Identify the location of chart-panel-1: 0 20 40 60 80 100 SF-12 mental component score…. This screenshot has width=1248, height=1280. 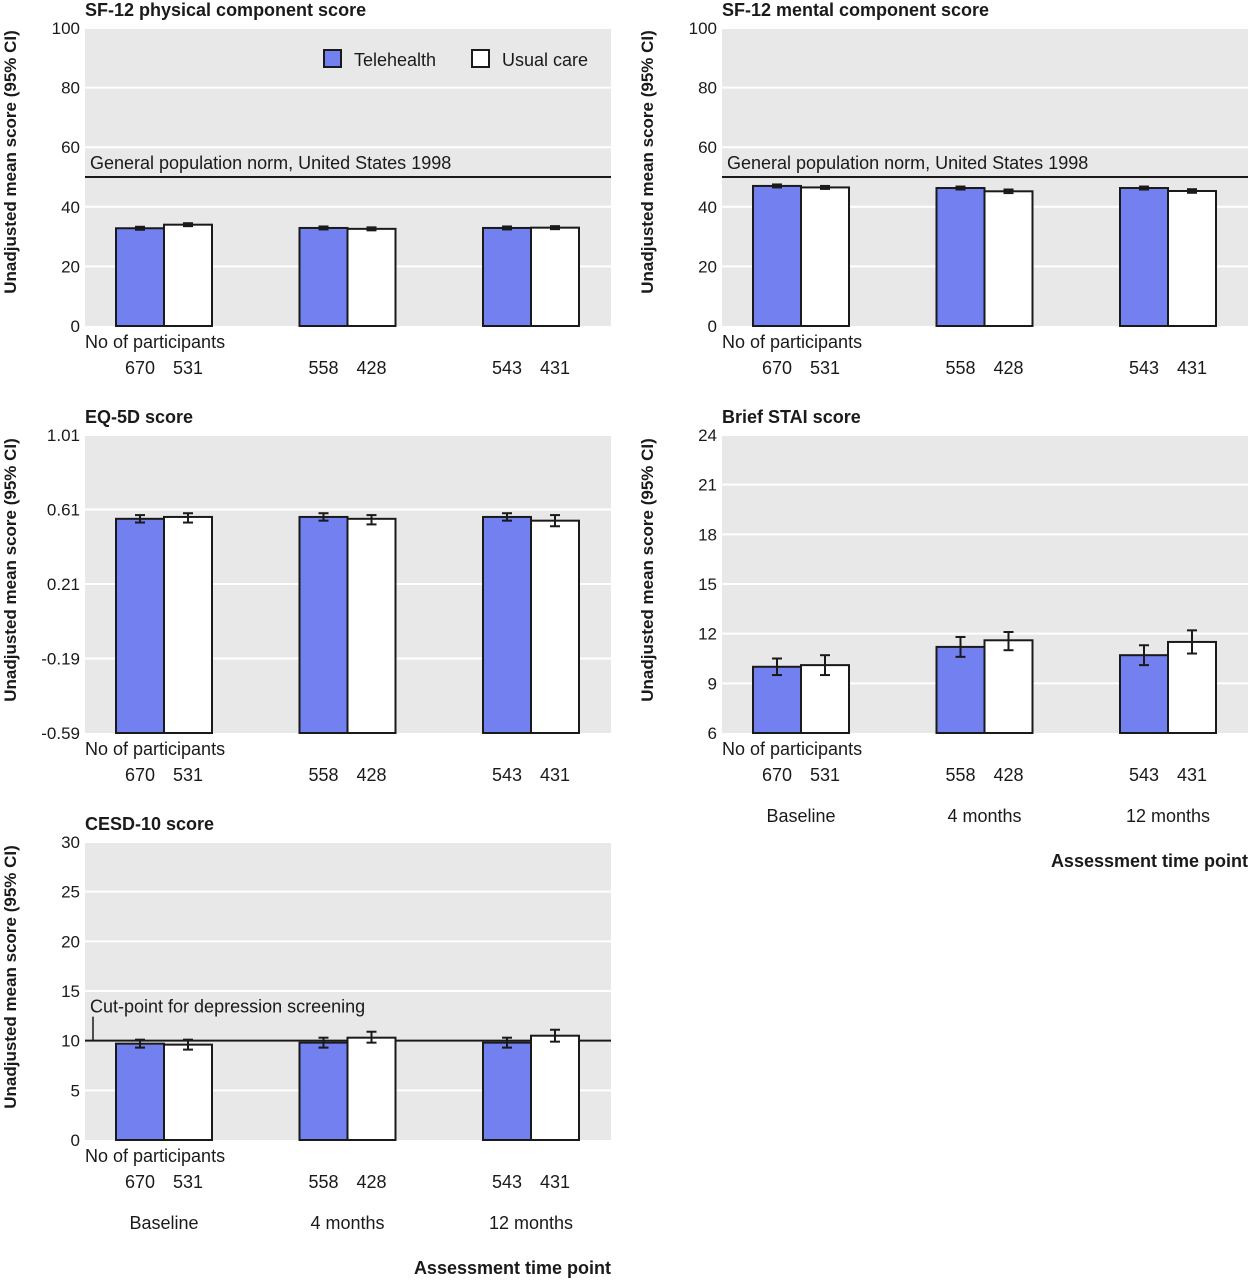
(943, 189).